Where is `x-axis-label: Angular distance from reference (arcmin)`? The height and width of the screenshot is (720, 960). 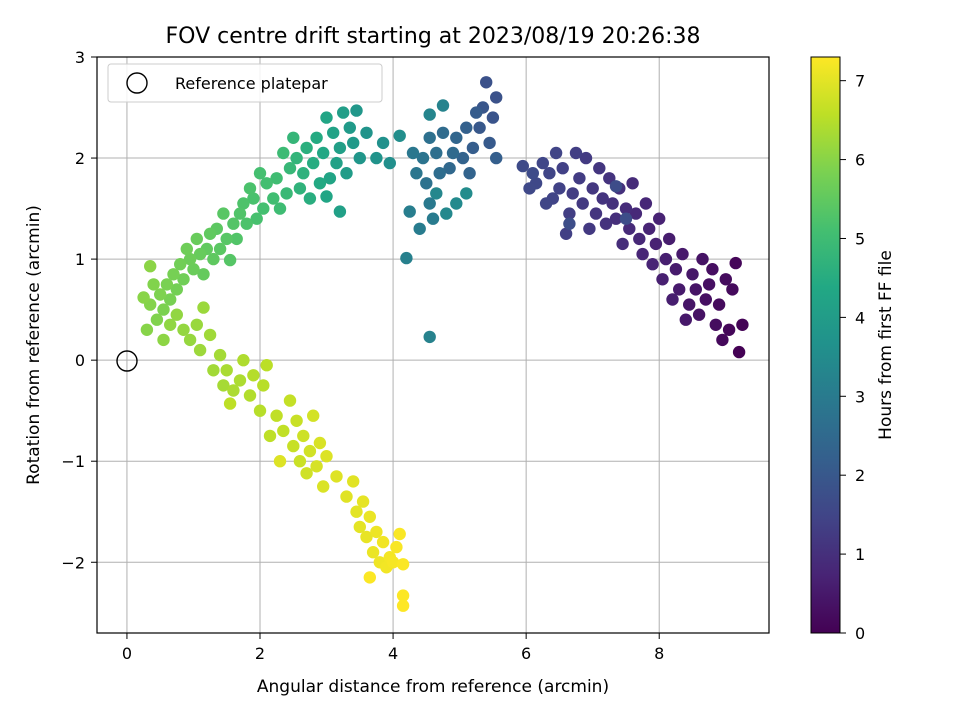 x-axis-label: Angular distance from reference (arcmin) is located at coordinates (433, 687).